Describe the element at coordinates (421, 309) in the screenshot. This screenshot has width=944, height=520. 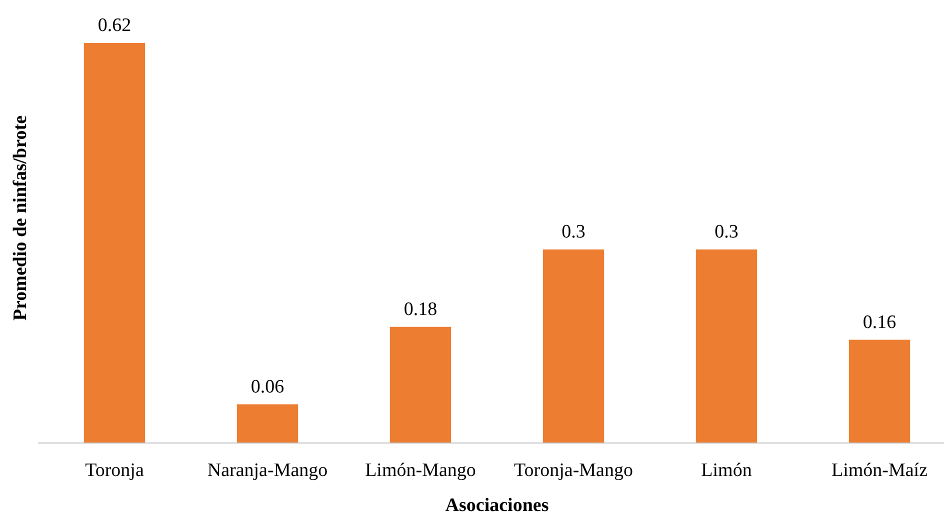
I see `data-label: 0.18` at that location.